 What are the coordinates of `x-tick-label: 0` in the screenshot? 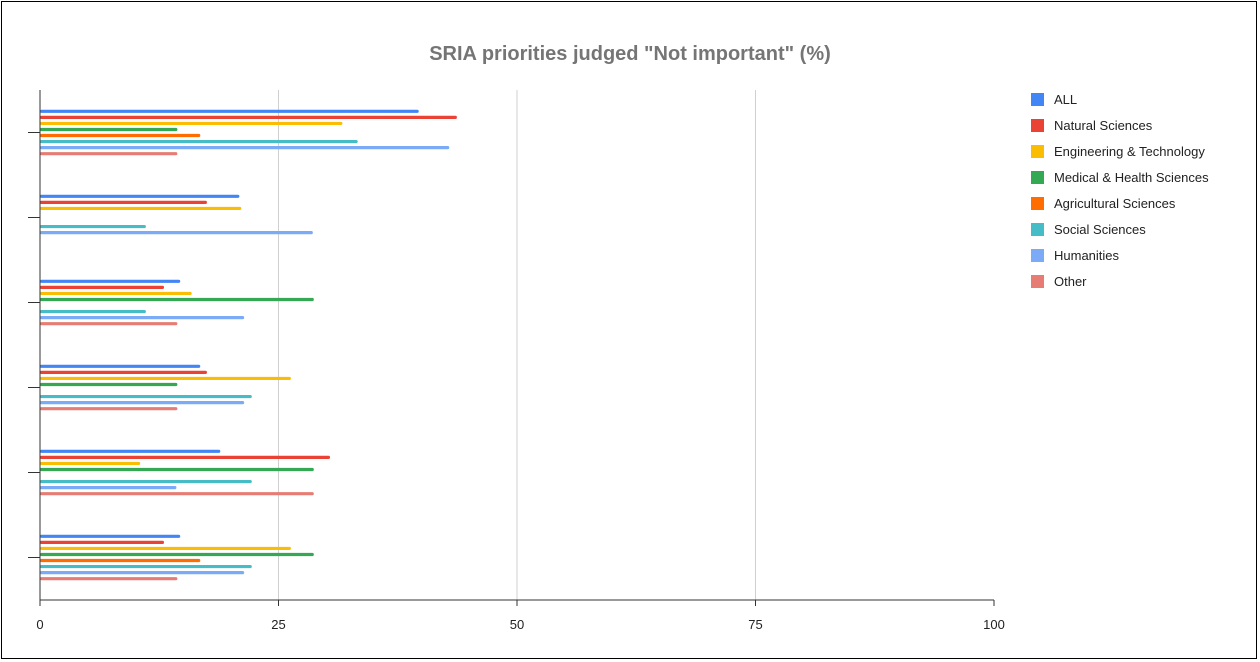 It's located at (39, 624).